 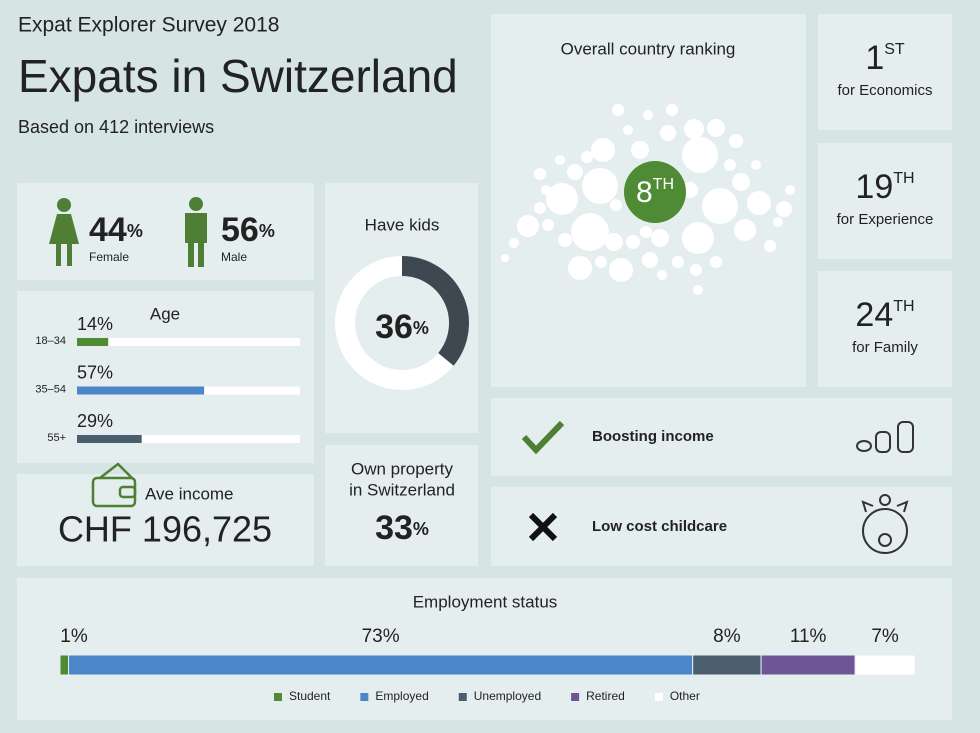 I want to click on rank-value-part: ST, so click(x=894, y=49).